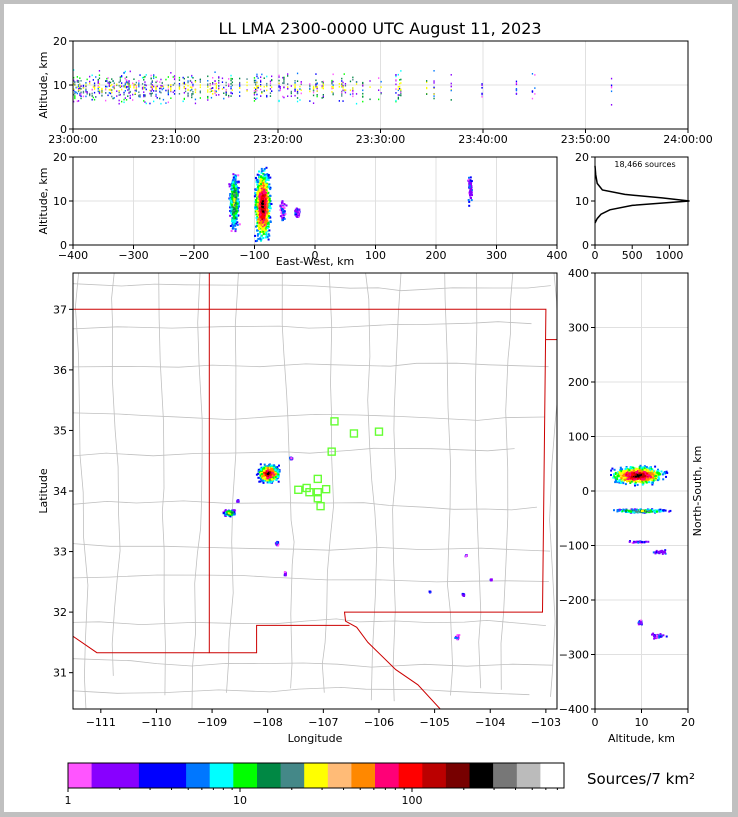  Describe the element at coordinates (60, 370) in the screenshot. I see `y-tick-label: 36` at that location.